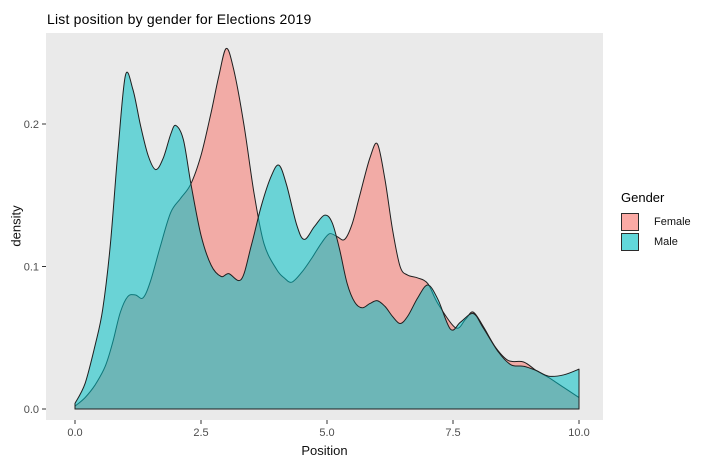 The image size is (712, 473). Describe the element at coordinates (31, 125) in the screenshot. I see `y-tick-label: 0.2` at that location.